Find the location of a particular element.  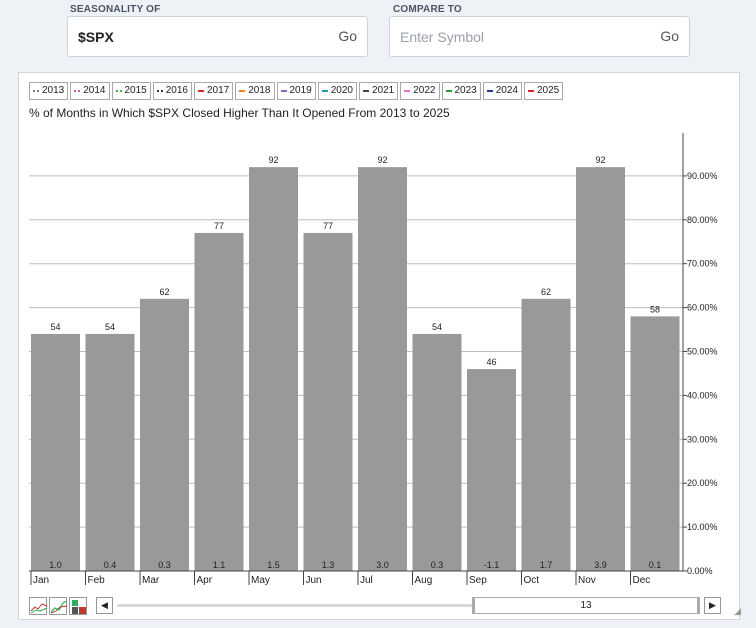

legend-item-2015: 2015 is located at coordinates (131, 91).